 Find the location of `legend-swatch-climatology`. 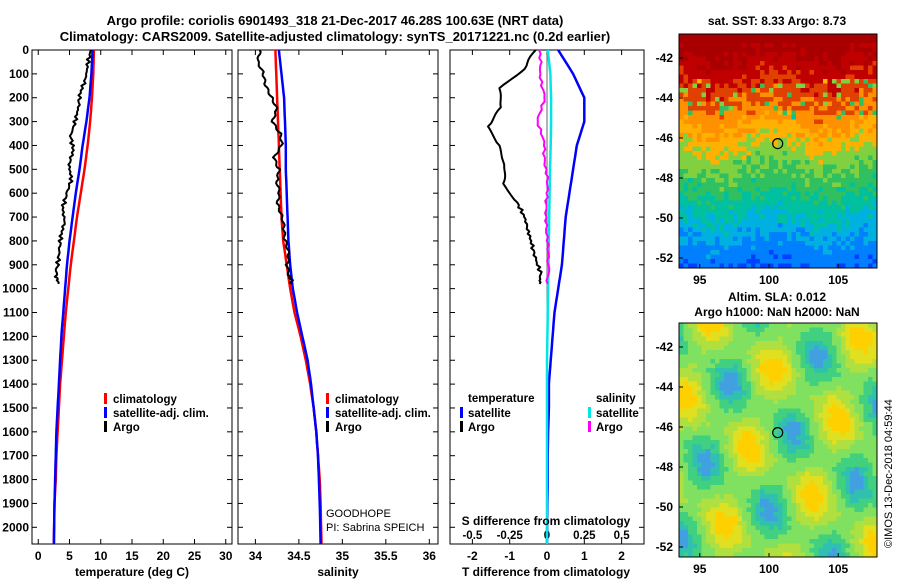

legend-swatch-climatology is located at coordinates (105, 398).